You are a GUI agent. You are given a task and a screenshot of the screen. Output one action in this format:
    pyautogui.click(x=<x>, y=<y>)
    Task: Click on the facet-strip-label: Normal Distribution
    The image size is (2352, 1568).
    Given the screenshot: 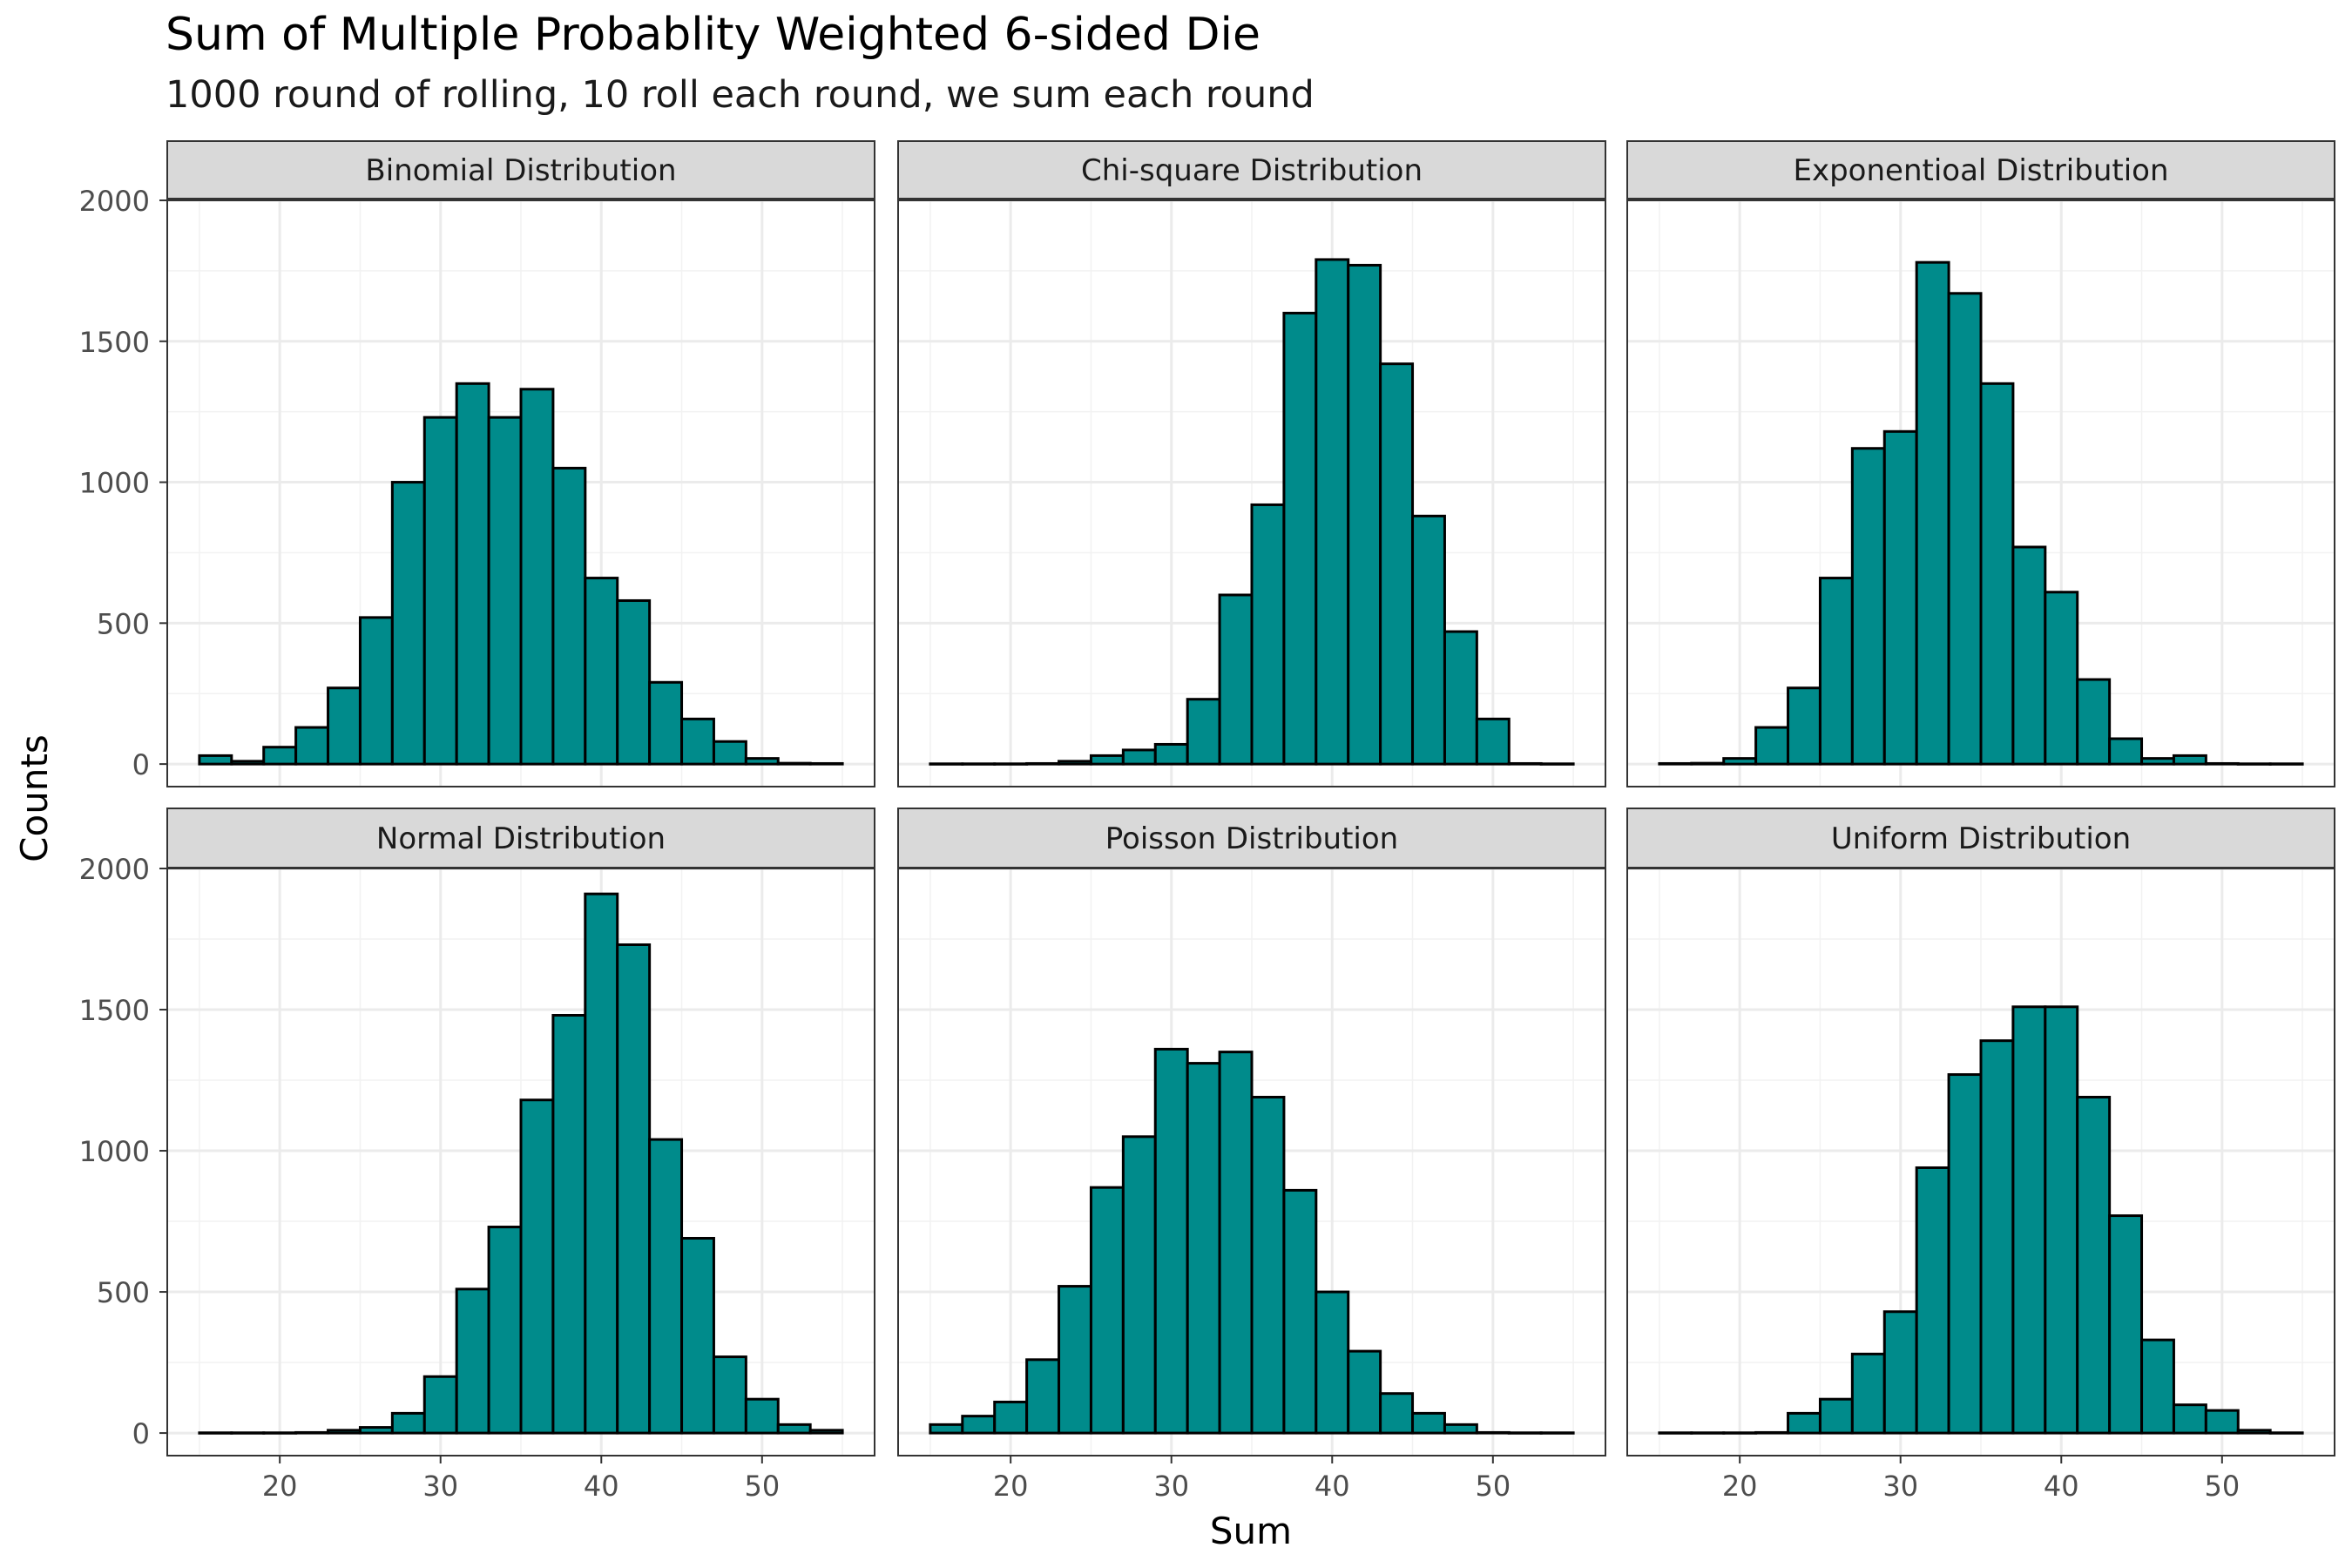 What is the action you would take?
    pyautogui.click(x=521, y=839)
    